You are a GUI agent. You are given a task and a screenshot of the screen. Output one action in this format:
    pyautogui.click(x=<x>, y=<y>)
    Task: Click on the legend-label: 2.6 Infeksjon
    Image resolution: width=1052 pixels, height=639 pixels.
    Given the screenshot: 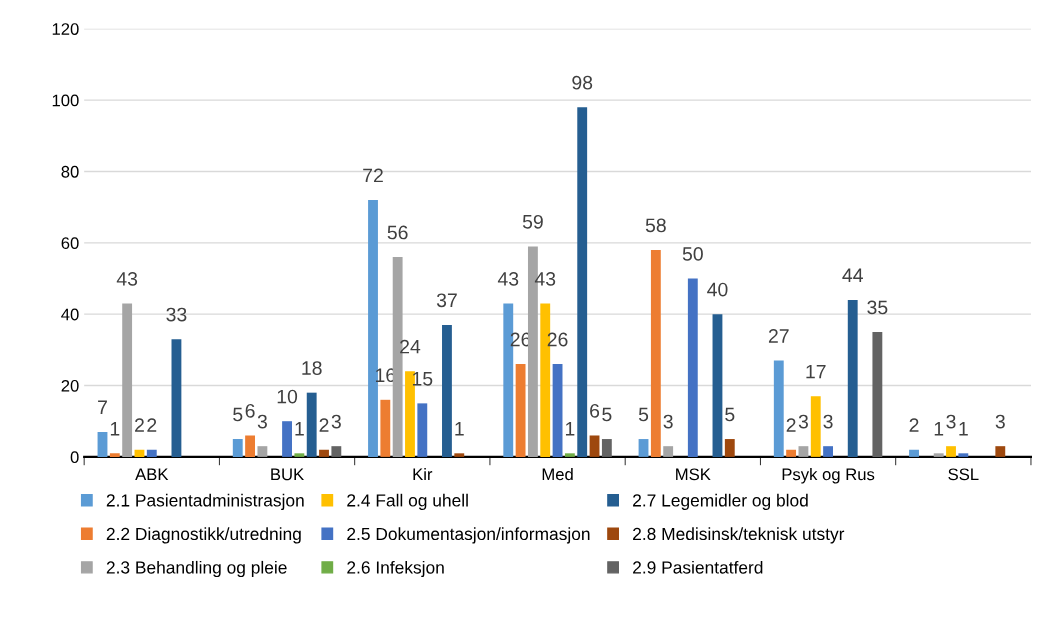 What is the action you would take?
    pyautogui.click(x=395, y=569)
    